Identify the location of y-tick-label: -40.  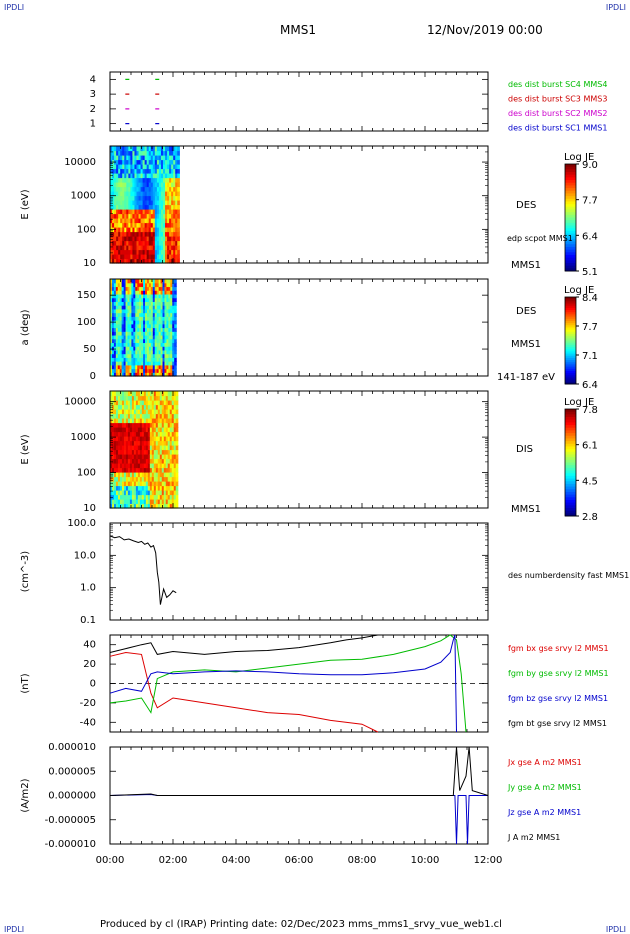
(88, 722).